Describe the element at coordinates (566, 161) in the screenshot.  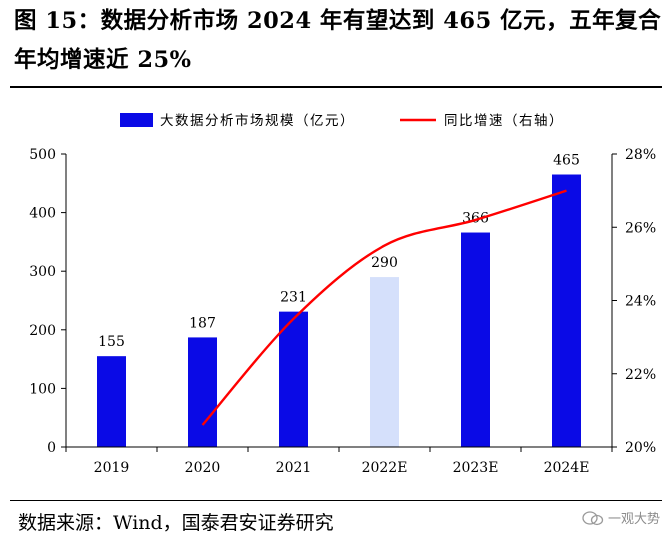
I see `data-label: 465` at that location.